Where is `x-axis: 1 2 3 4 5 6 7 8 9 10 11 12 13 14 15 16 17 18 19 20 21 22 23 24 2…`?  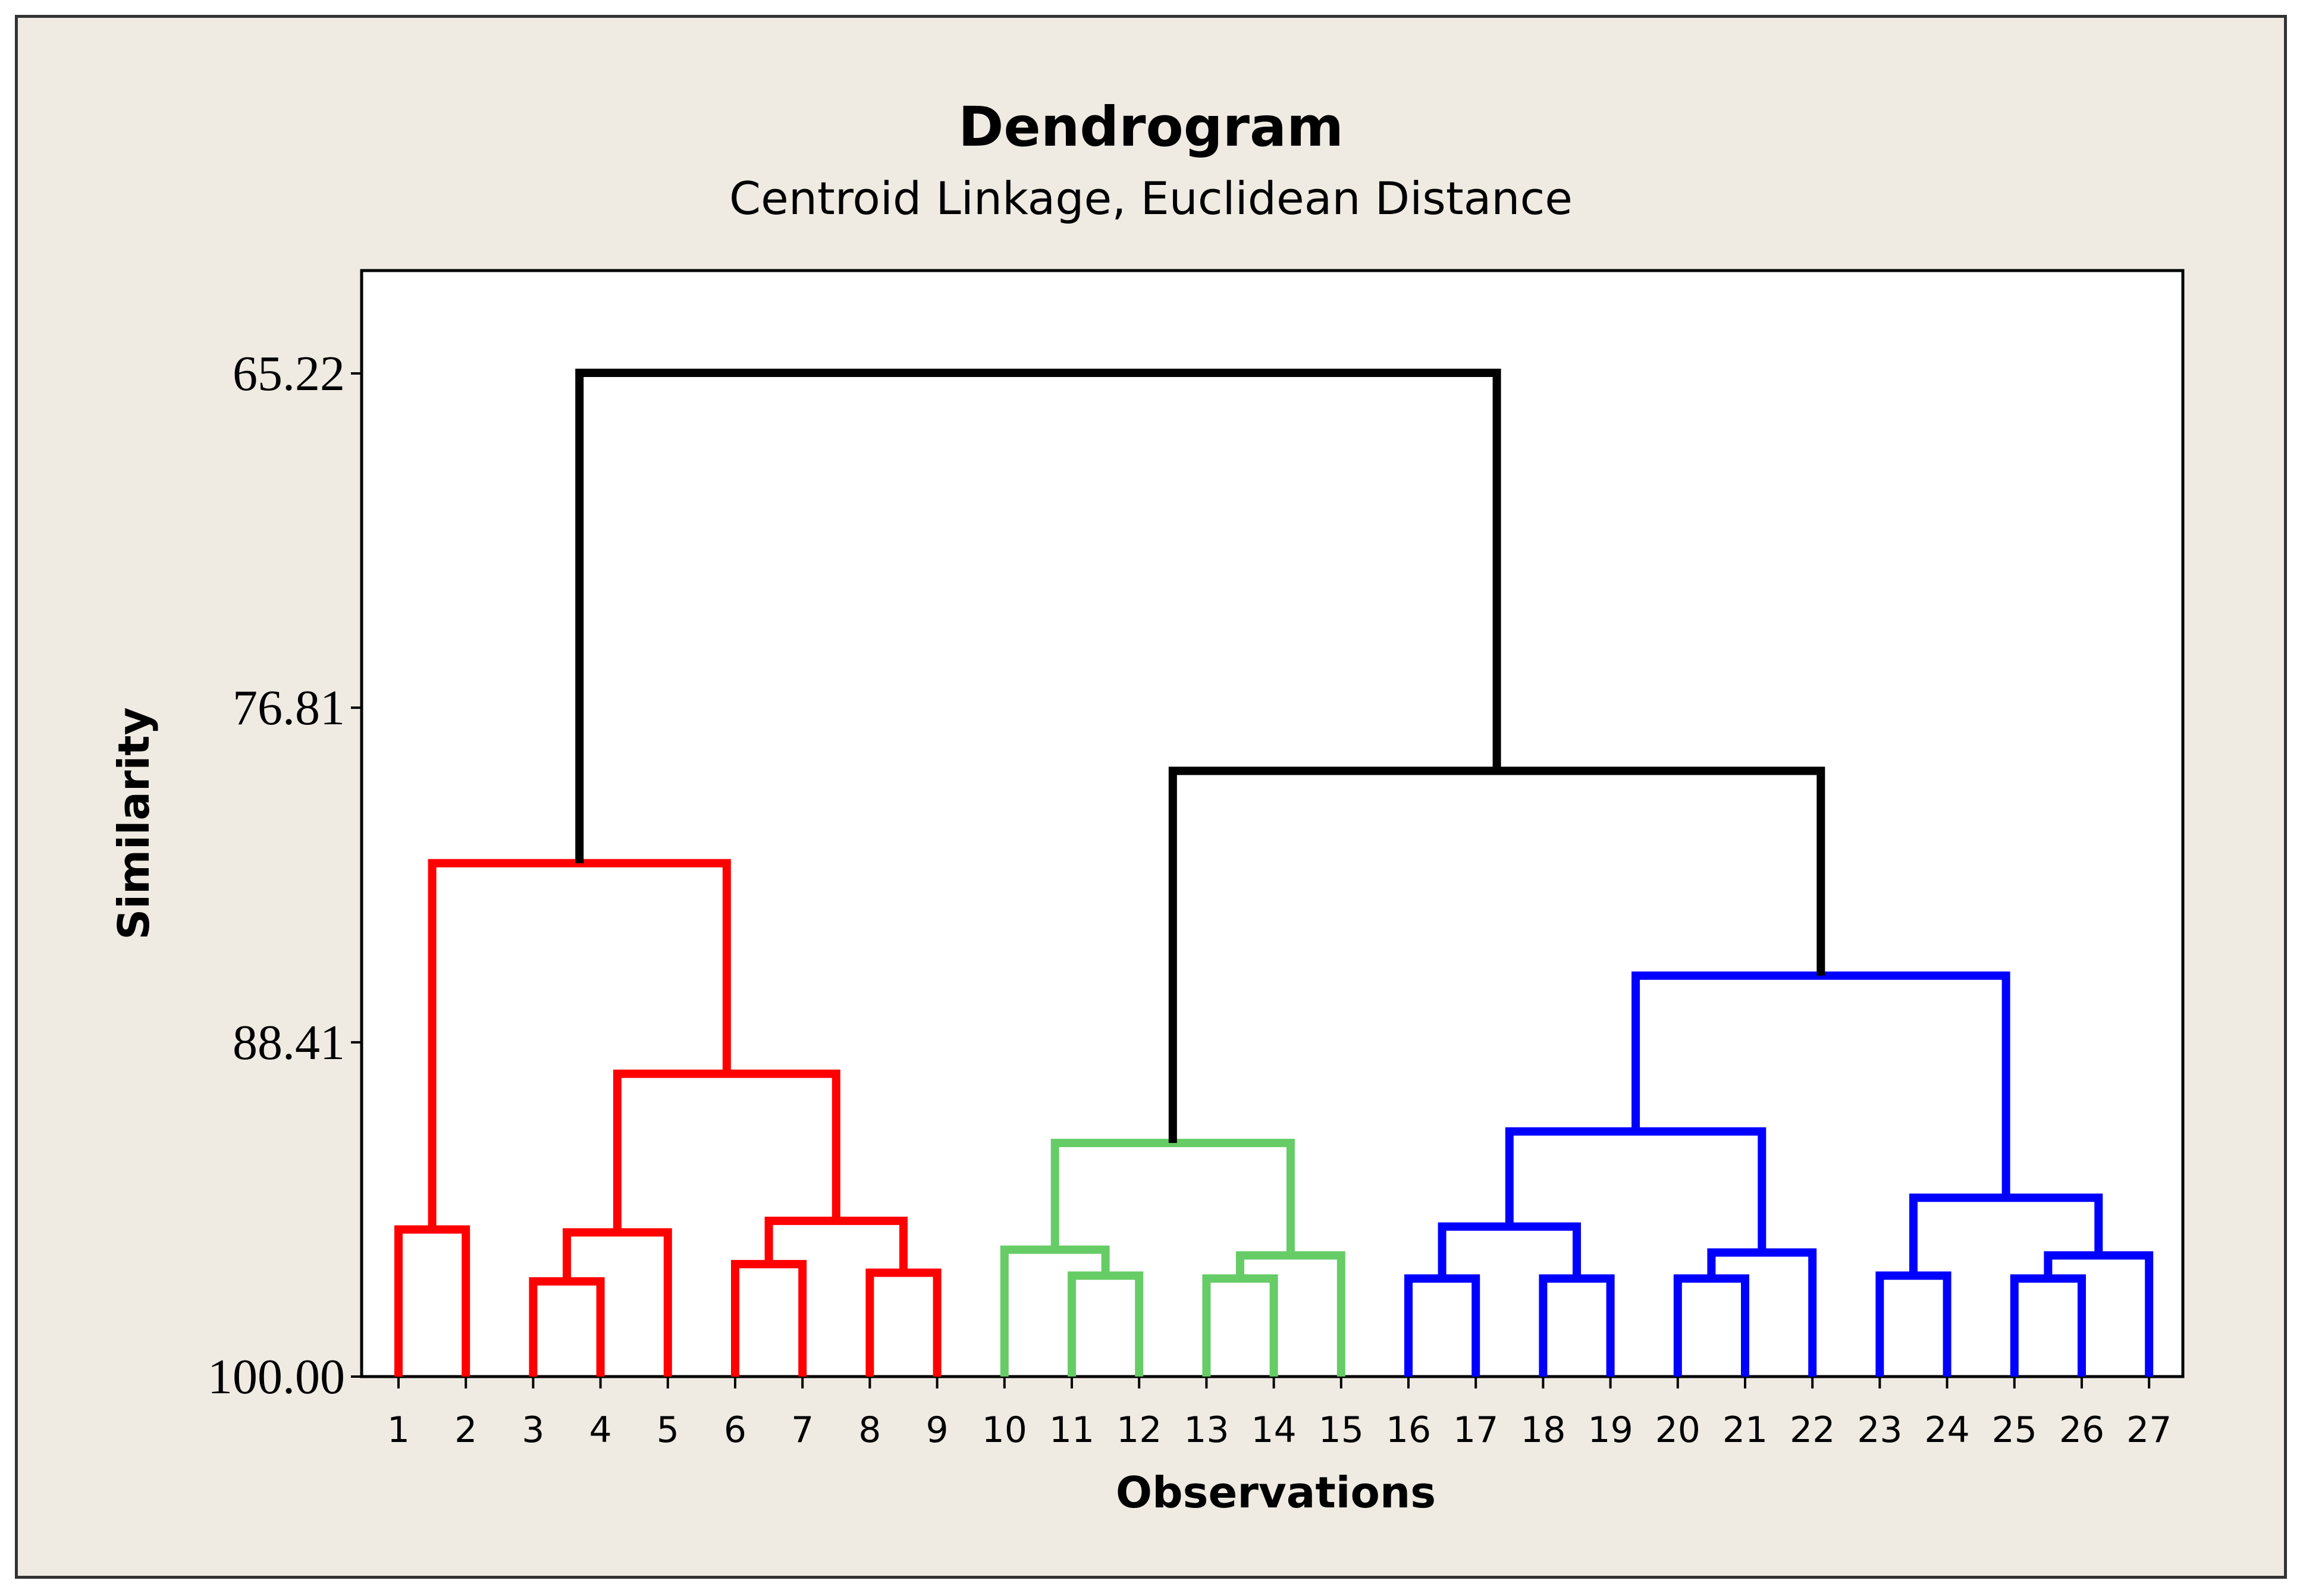
x-axis: 1 2 3 4 5 6 7 8 9 10 11 12 13 14 15 16 17 18 19 20 21 22 23 24 2… is located at coordinates (1279, 1414).